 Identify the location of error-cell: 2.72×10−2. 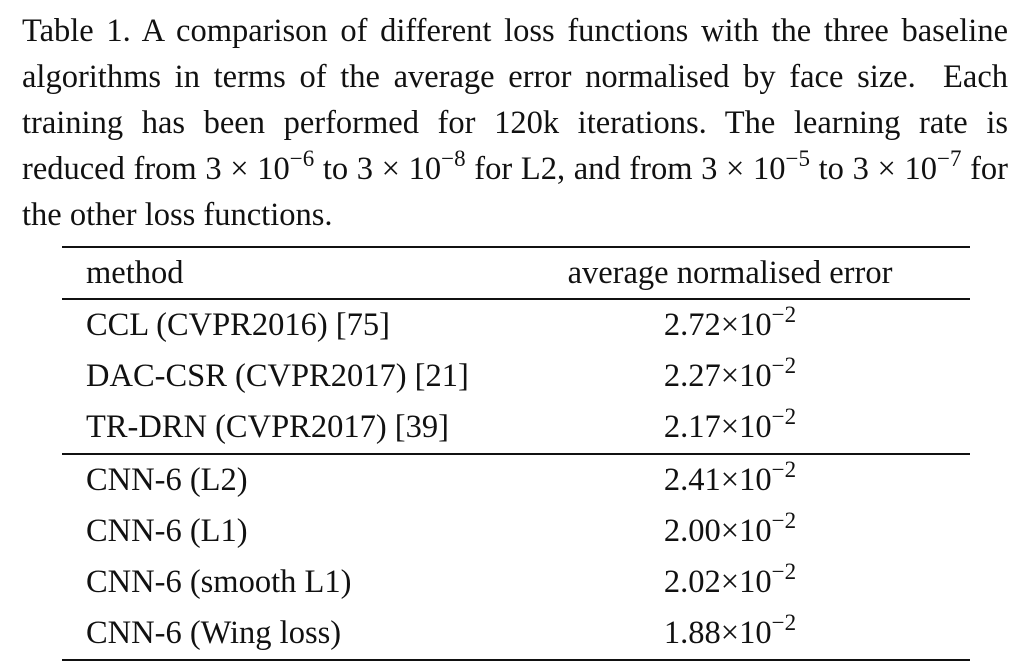
(730, 325).